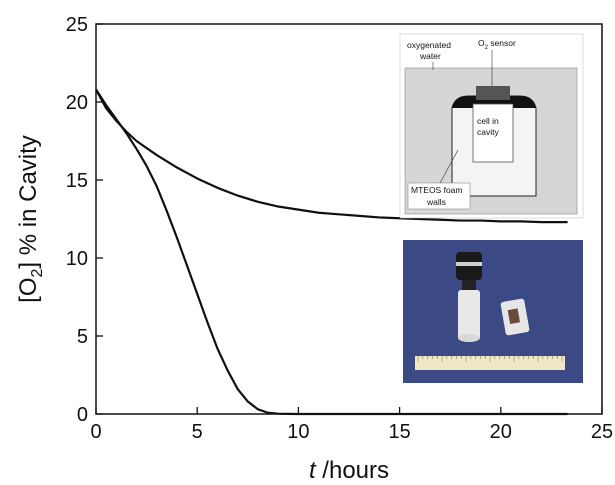 The image size is (615, 485). What do you see at coordinates (197, 432) in the screenshot?
I see `x-tick-label: 5` at bounding box center [197, 432].